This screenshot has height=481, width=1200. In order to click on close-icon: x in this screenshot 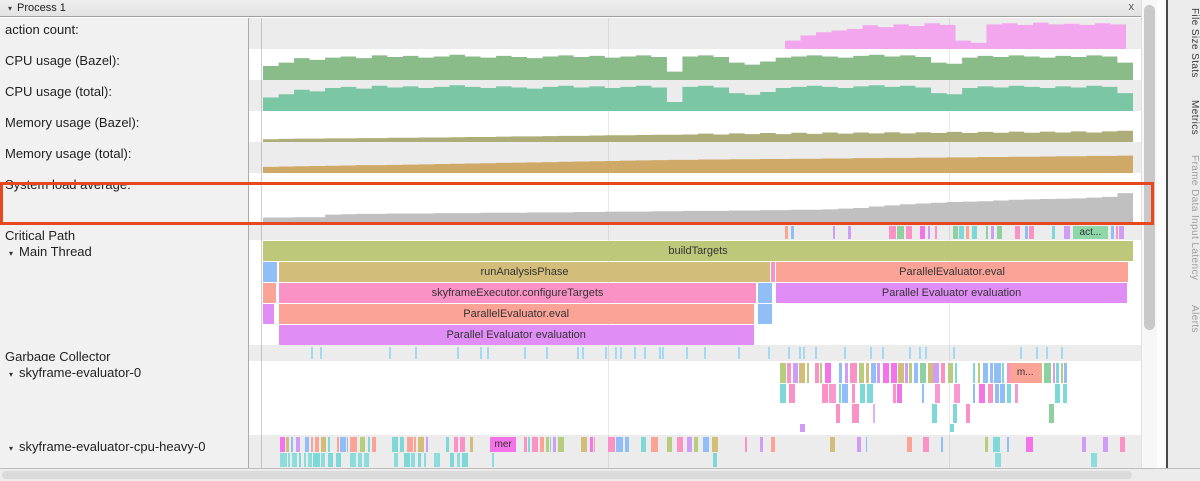, I will do `click(1131, 7)`.